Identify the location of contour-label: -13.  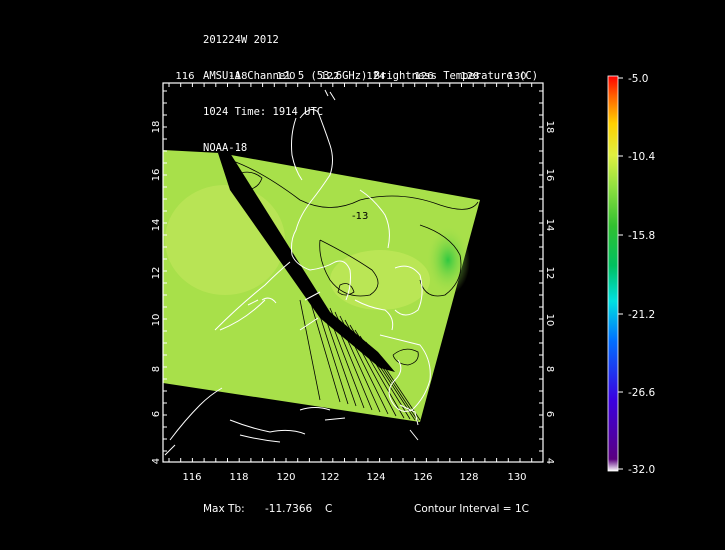
(360, 216).